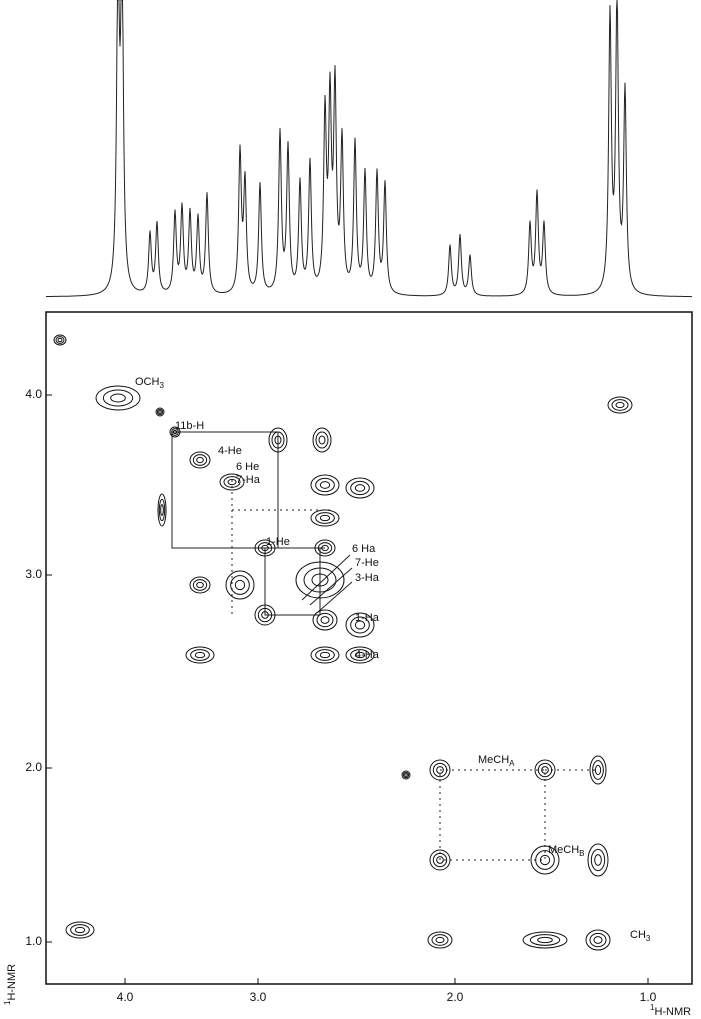 The width and height of the screenshot is (701, 1019). I want to click on axis-label-sup: 1, so click(7, 1002).